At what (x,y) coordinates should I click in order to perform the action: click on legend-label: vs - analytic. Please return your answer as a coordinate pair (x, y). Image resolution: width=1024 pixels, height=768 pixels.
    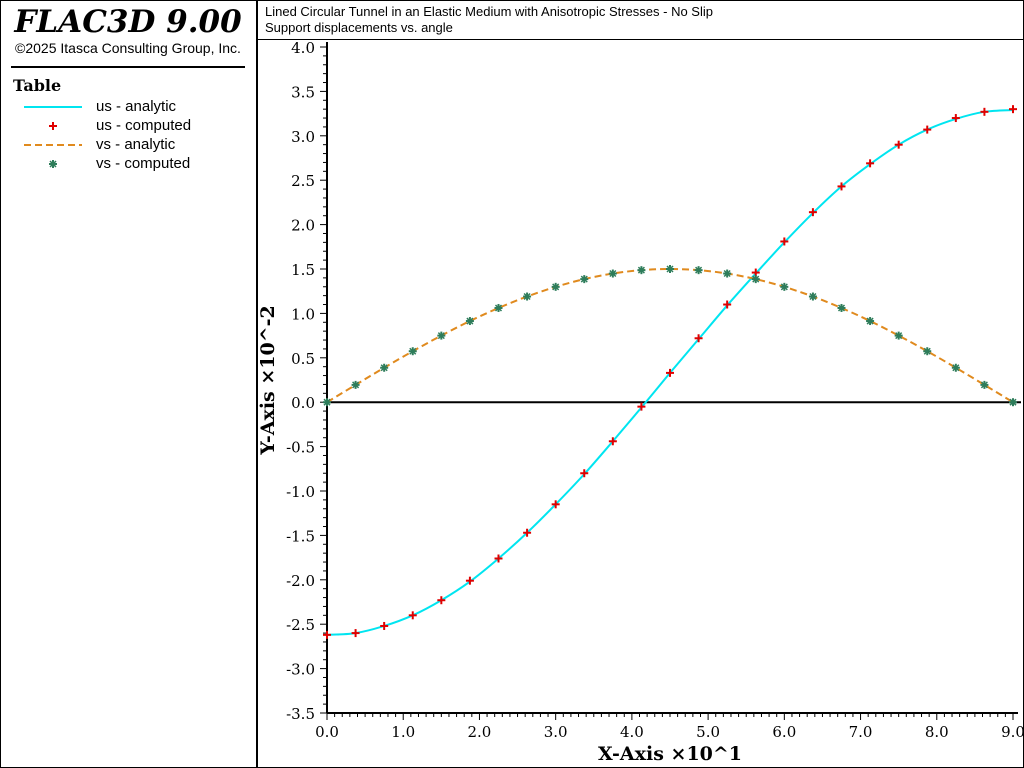
    Looking at the image, I should click on (136, 144).